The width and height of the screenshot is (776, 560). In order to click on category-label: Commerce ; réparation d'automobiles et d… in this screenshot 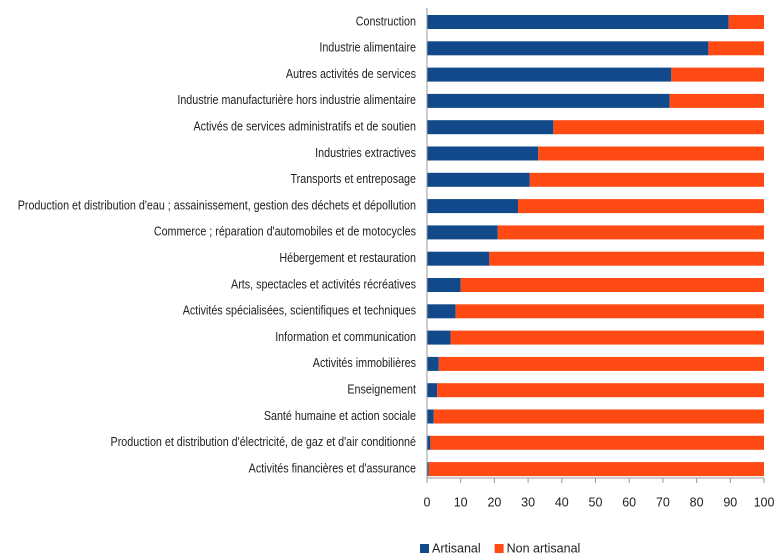, I will do `click(285, 232)`.